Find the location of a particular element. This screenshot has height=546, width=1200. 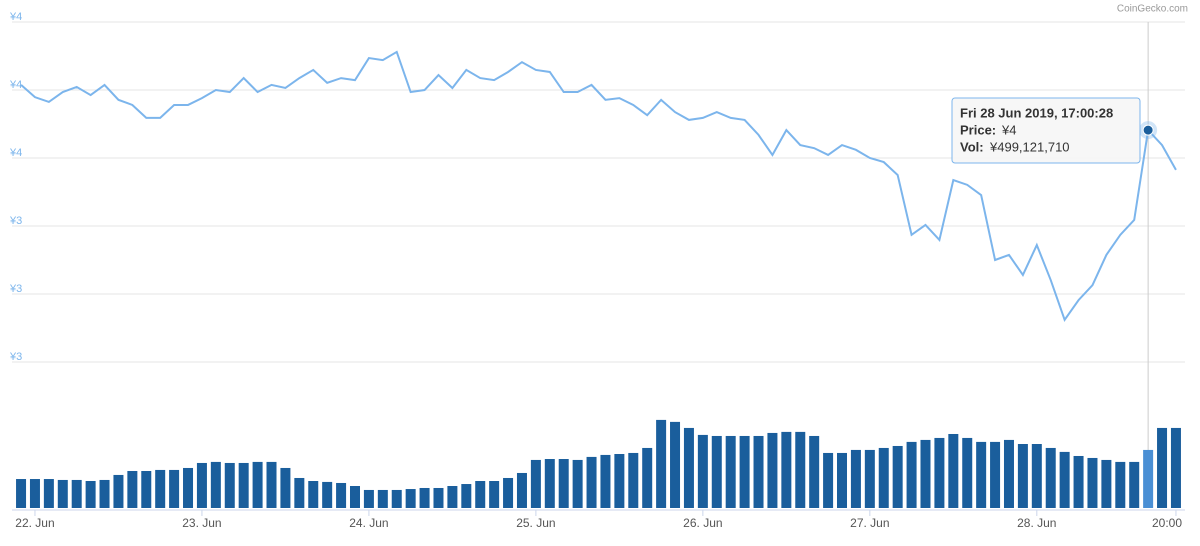

x-tick-label: 26. Jun is located at coordinates (702, 523).